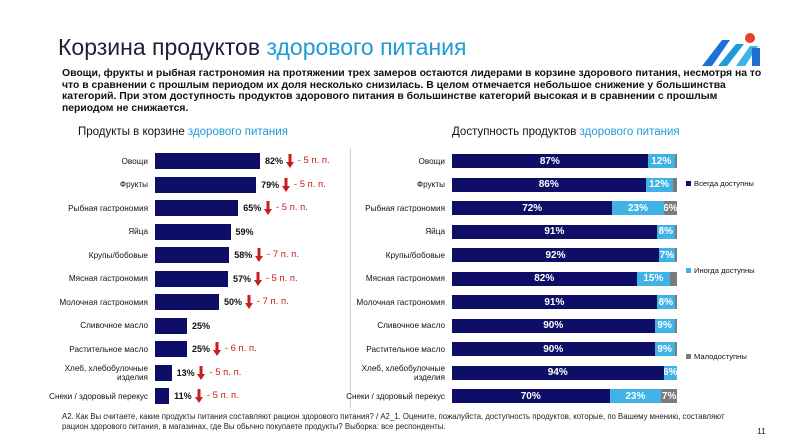 This screenshot has width=786, height=442. I want to click on data-label: 58%, so click(243, 255).